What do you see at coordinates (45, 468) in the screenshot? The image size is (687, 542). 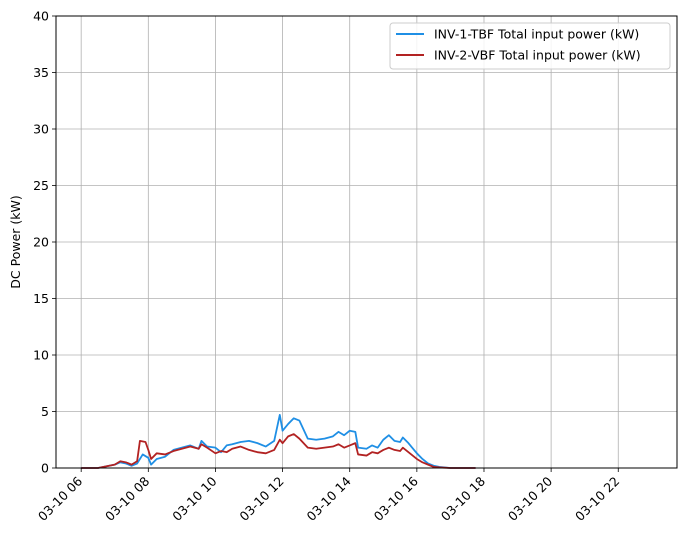 I see `y-tick-label: 0` at bounding box center [45, 468].